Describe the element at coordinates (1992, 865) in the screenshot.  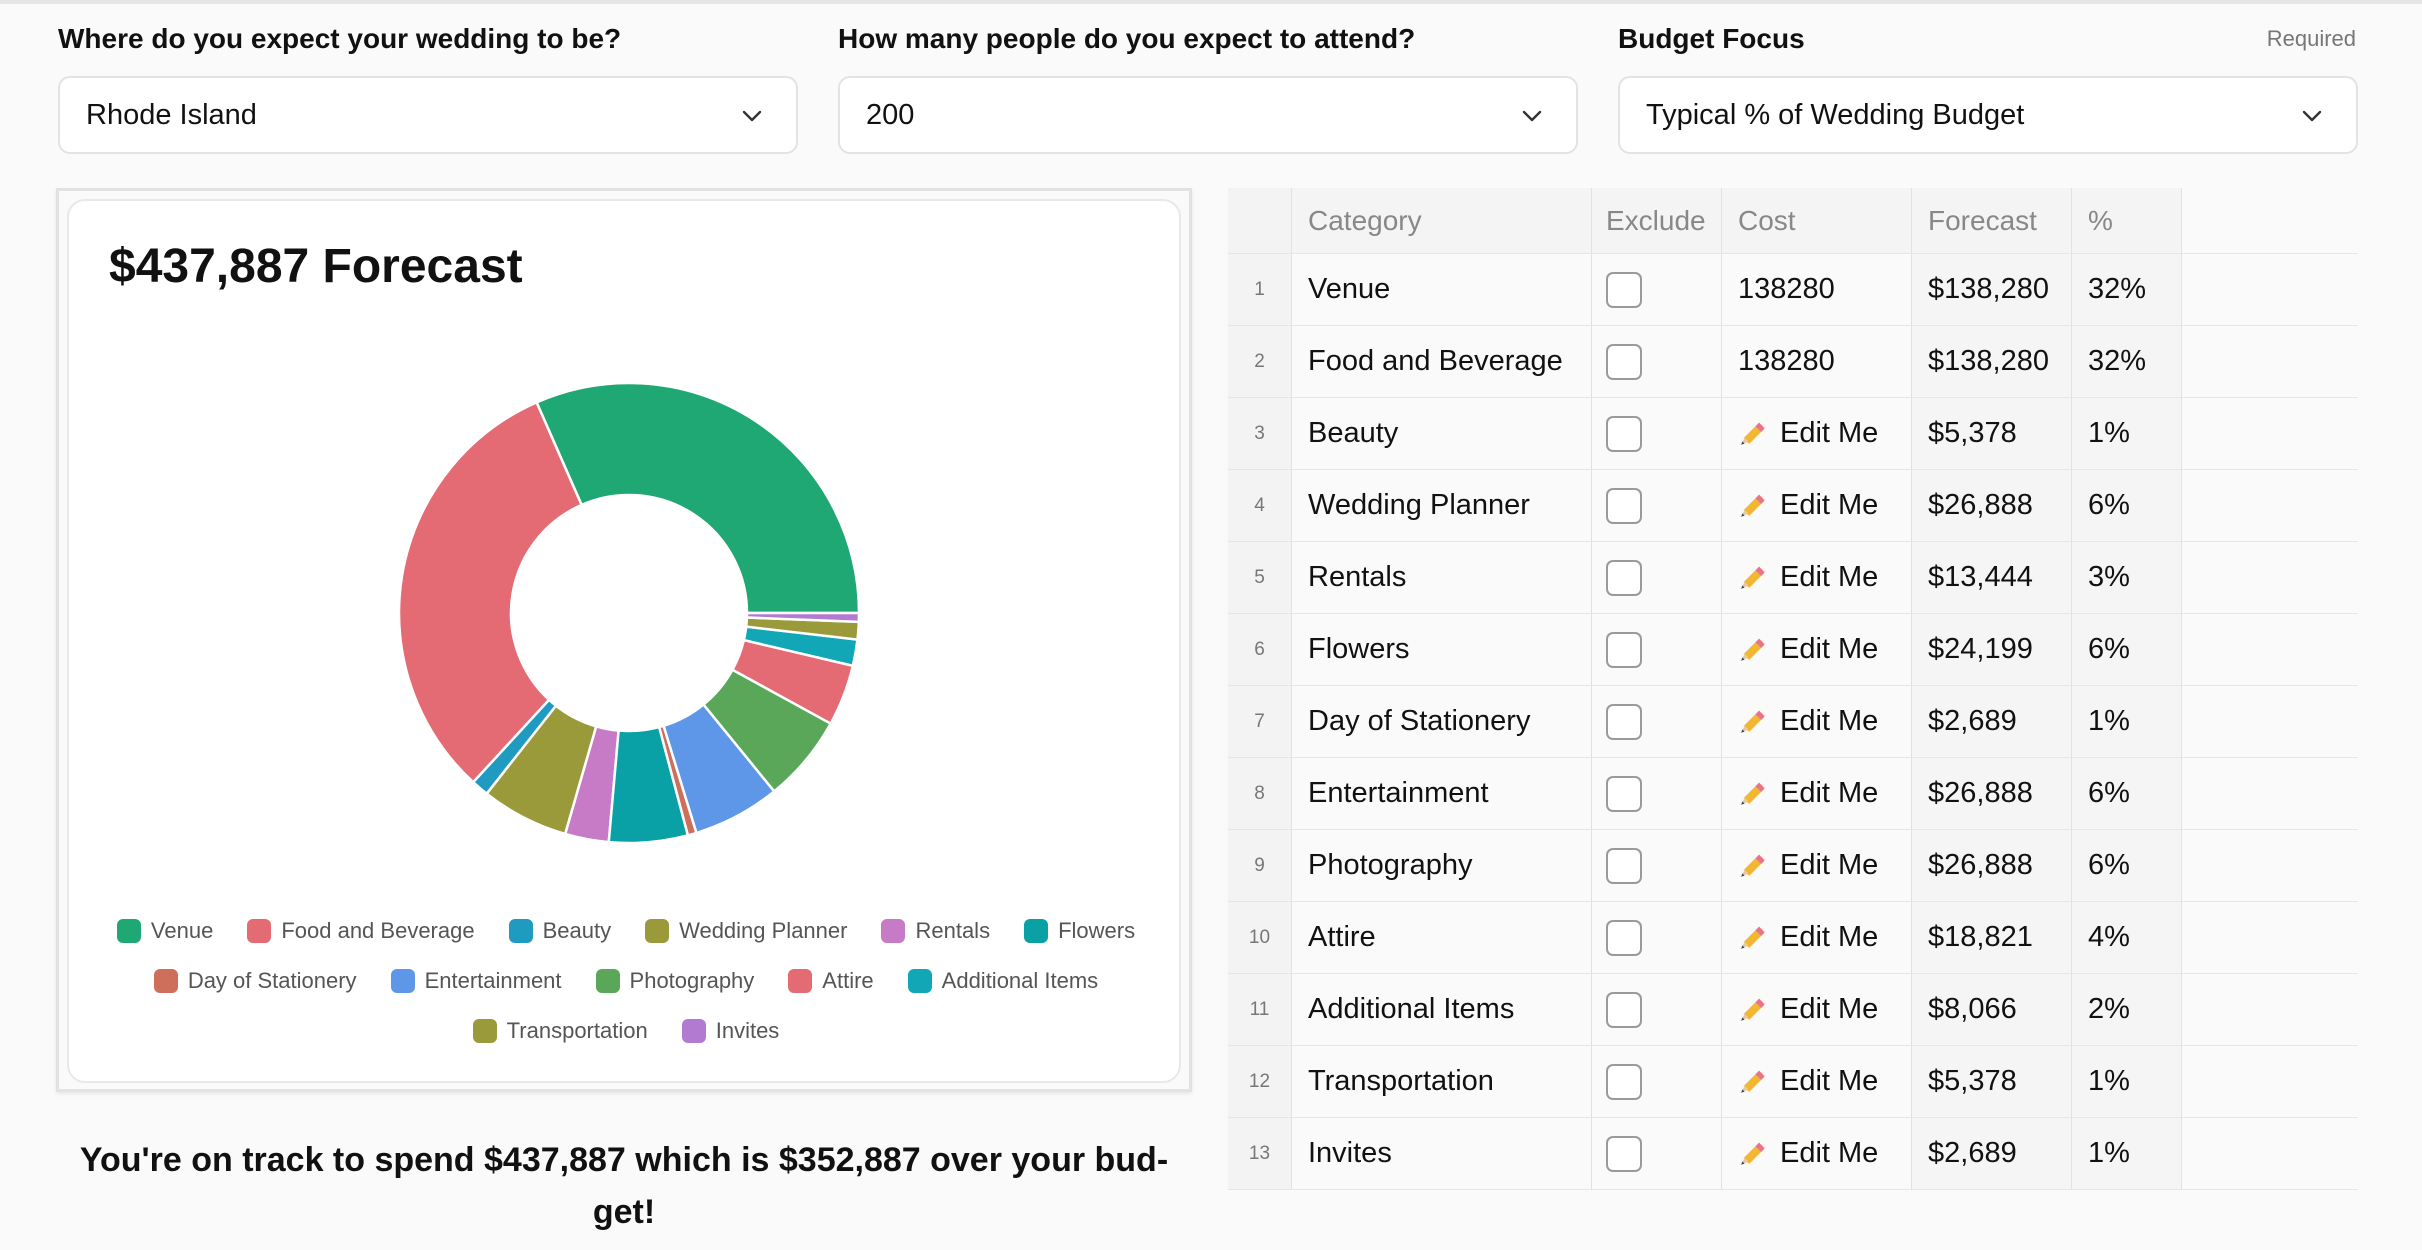
I see `forecast-cell: $26,888` at that location.